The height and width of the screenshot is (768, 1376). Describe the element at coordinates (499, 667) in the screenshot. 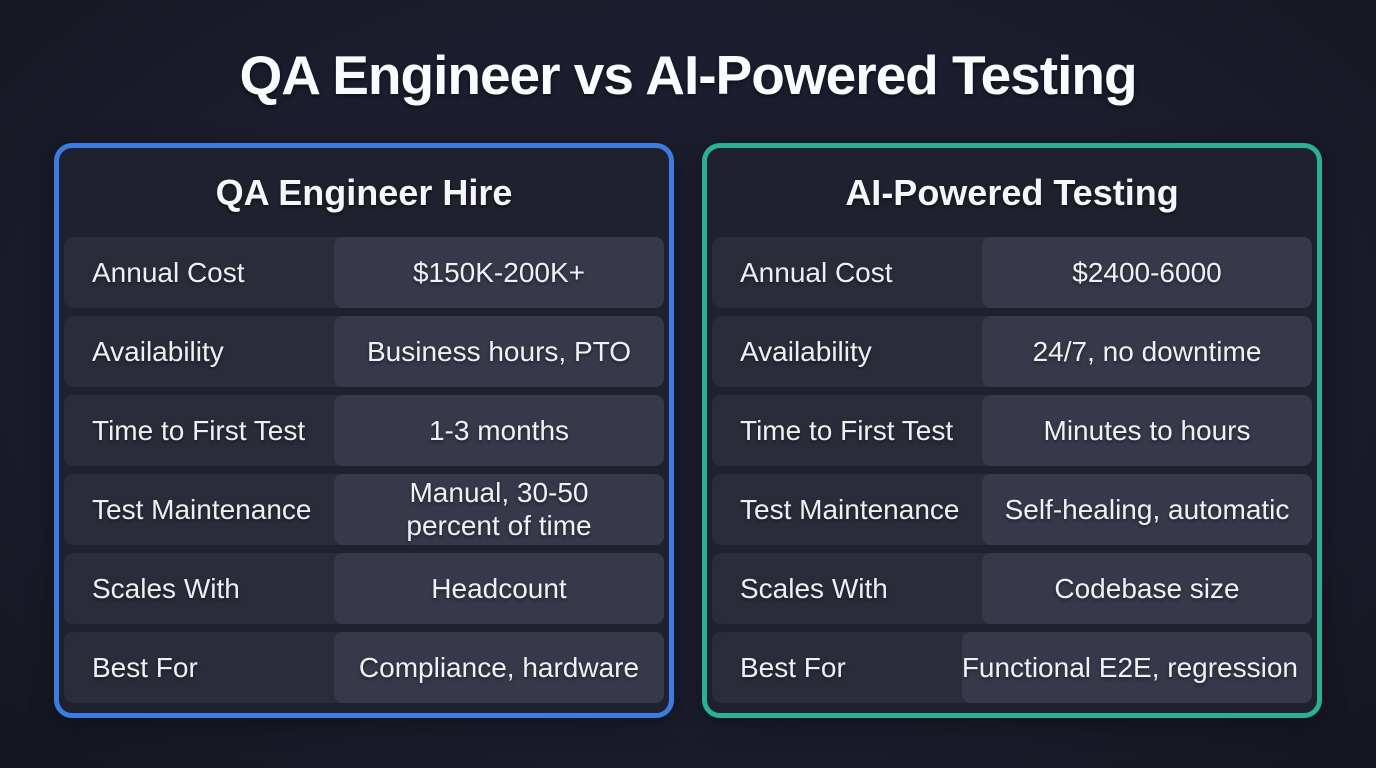

I see `row-value: Compliance, hardware` at that location.